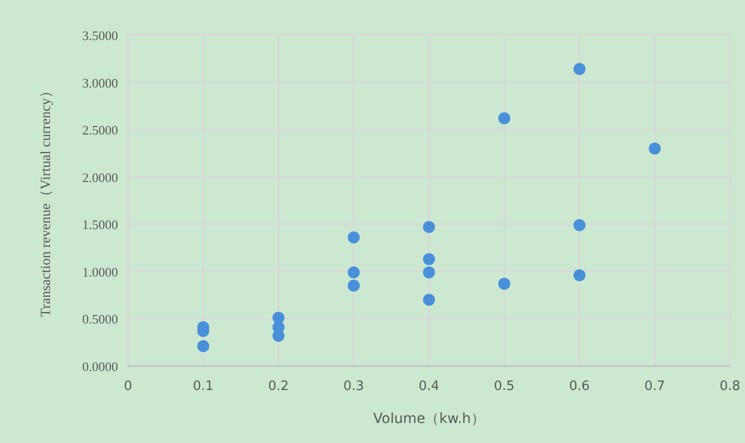  Describe the element at coordinates (100, 130) in the screenshot. I see `y-tick-label: 2.5000` at that location.